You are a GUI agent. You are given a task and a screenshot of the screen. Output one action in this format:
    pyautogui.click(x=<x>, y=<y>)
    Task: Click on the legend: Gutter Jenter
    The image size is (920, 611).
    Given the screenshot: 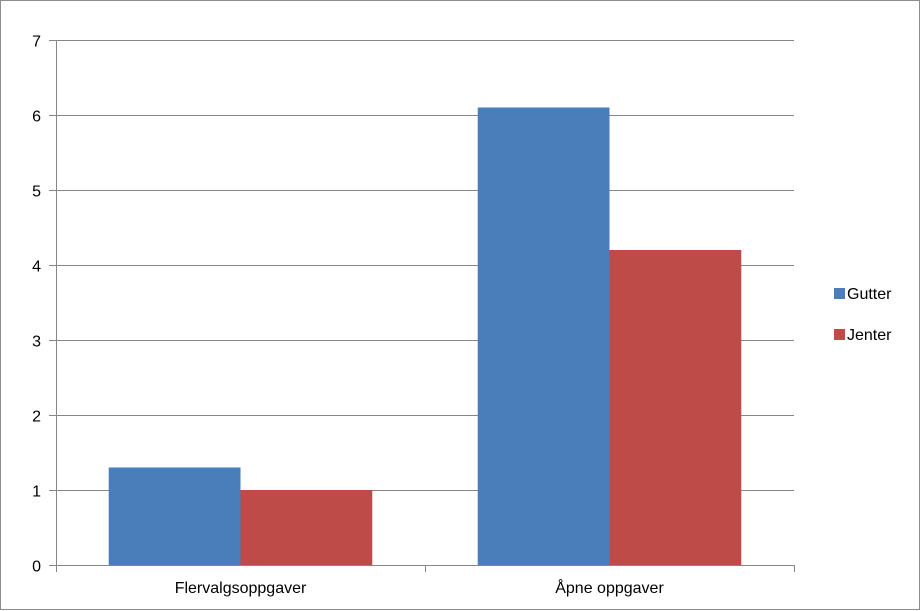 What is the action you would take?
    pyautogui.click(x=863, y=315)
    